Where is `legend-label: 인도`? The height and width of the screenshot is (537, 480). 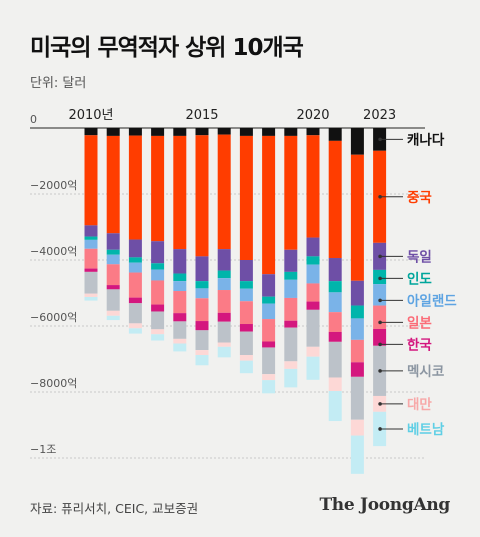
legend-label: 인도 is located at coordinates (419, 278).